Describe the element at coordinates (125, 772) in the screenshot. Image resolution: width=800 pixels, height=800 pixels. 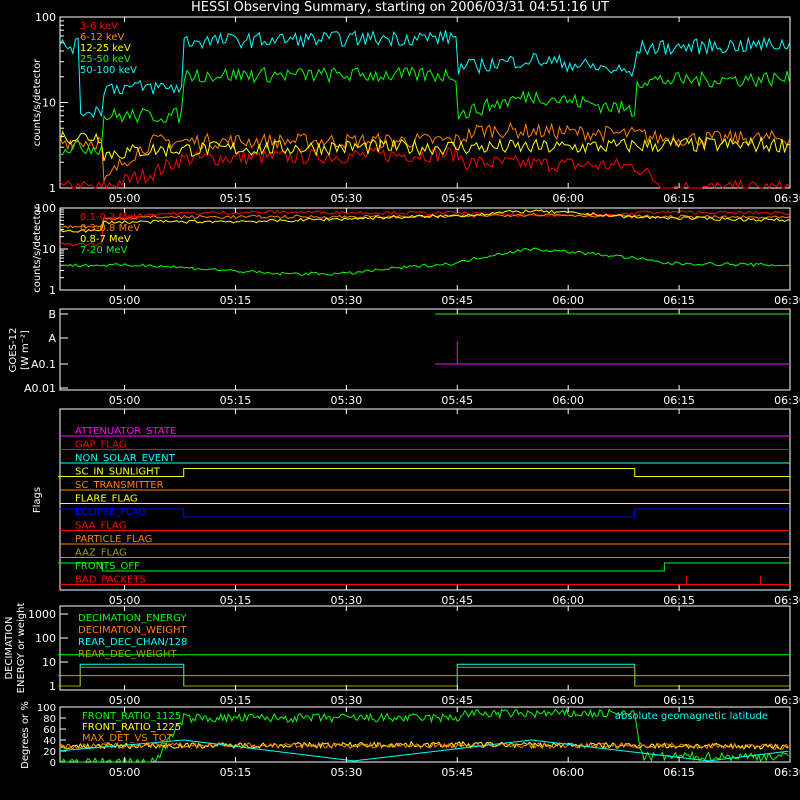
I see `ratios-xtick-label-0: 05:00` at that location.